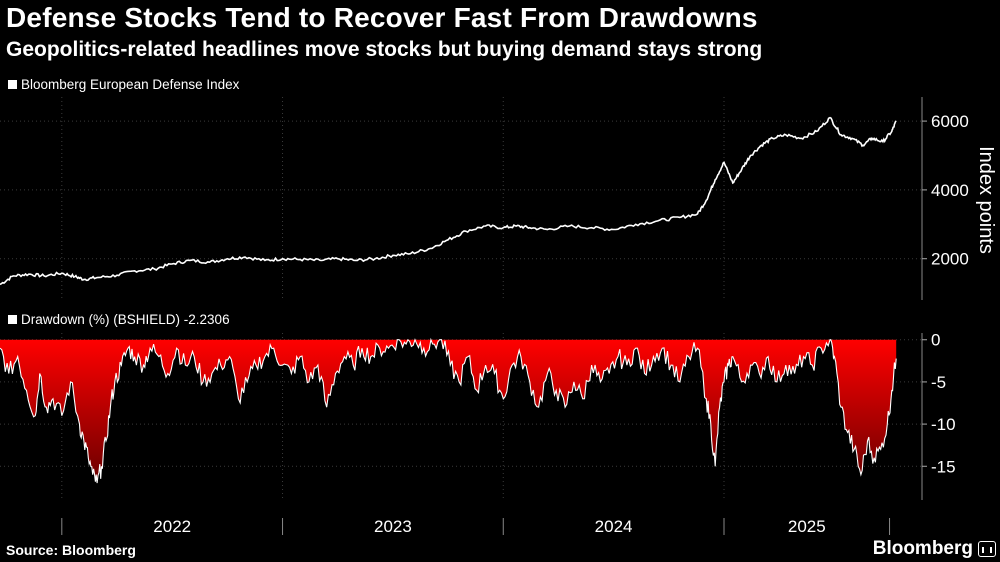 The height and width of the screenshot is (562, 1000). What do you see at coordinates (125, 319) in the screenshot?
I see `drawdown-legend-label: Drawdown (%) (BSHIELD) -2.2306` at bounding box center [125, 319].